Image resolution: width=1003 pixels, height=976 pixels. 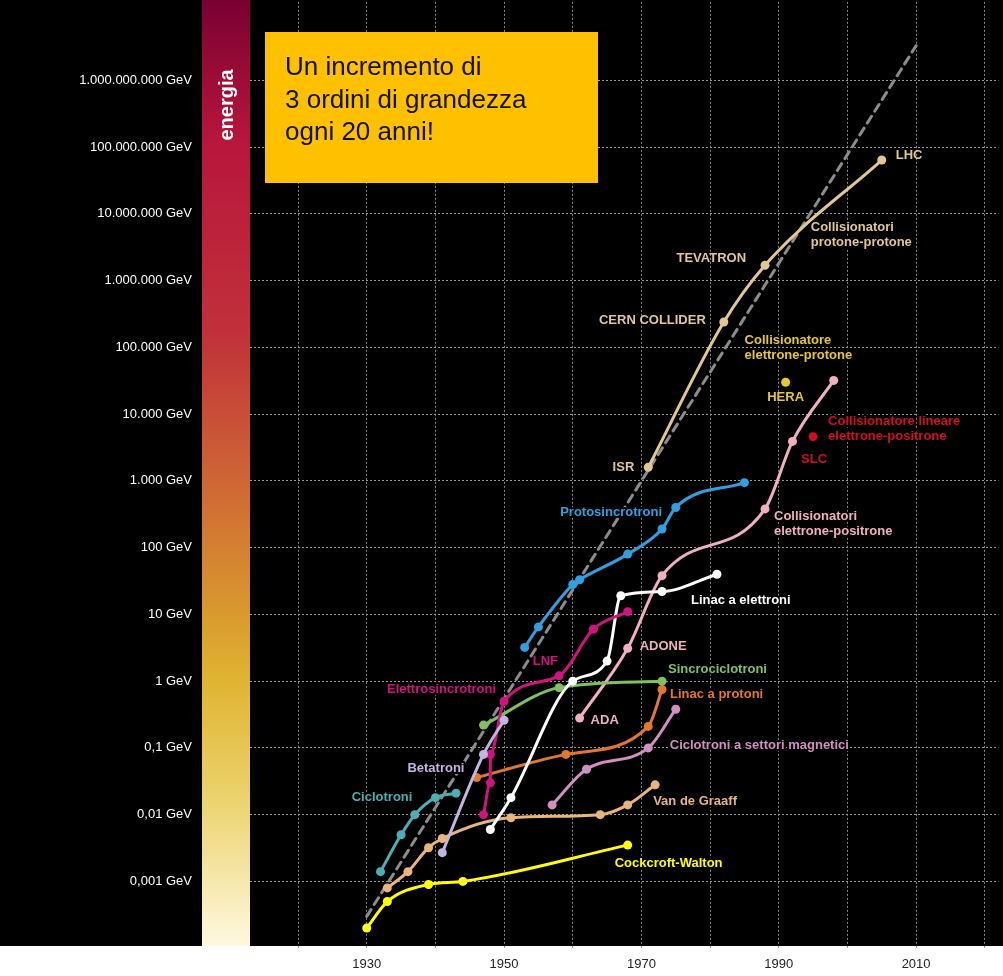 I want to click on series-label: Linac a elettroni, so click(x=740, y=599).